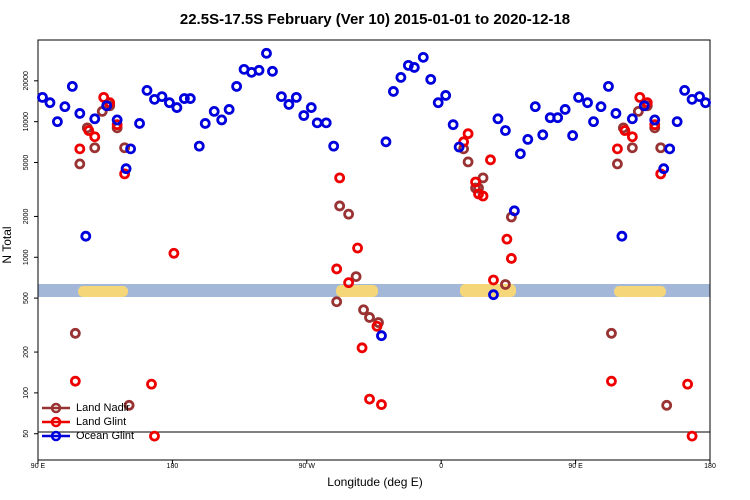 The image size is (750, 500). I want to click on y-tick-label: 100, so click(26, 393).